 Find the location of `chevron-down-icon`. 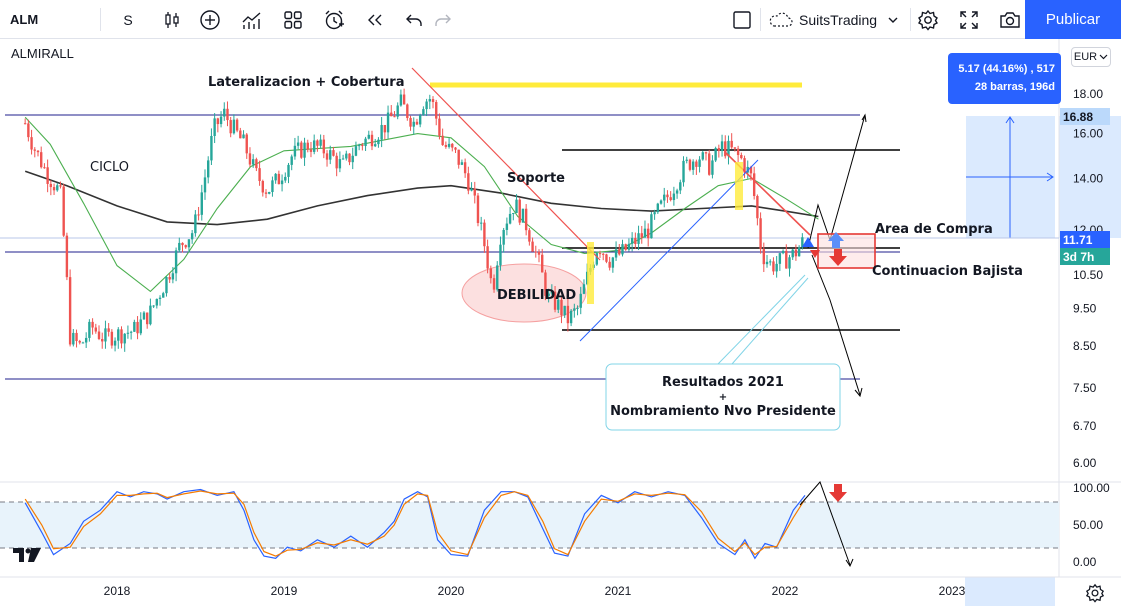

chevron-down-icon is located at coordinates (1103, 57).